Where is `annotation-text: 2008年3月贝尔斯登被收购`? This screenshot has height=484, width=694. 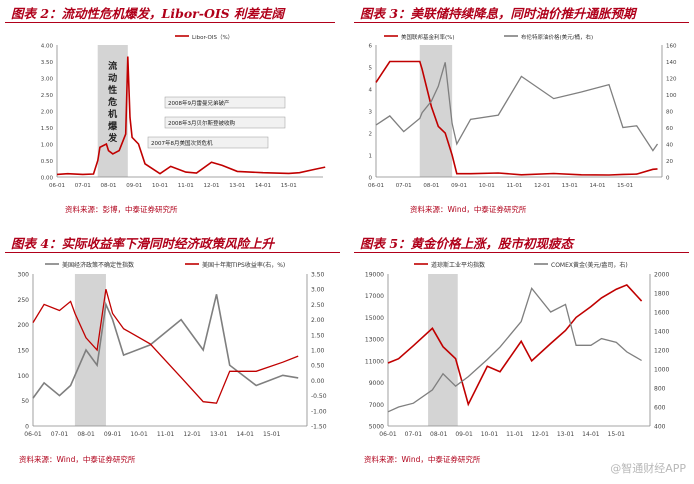 annotation-text: 2008年3月贝尔斯登被收购 is located at coordinates (201, 123).